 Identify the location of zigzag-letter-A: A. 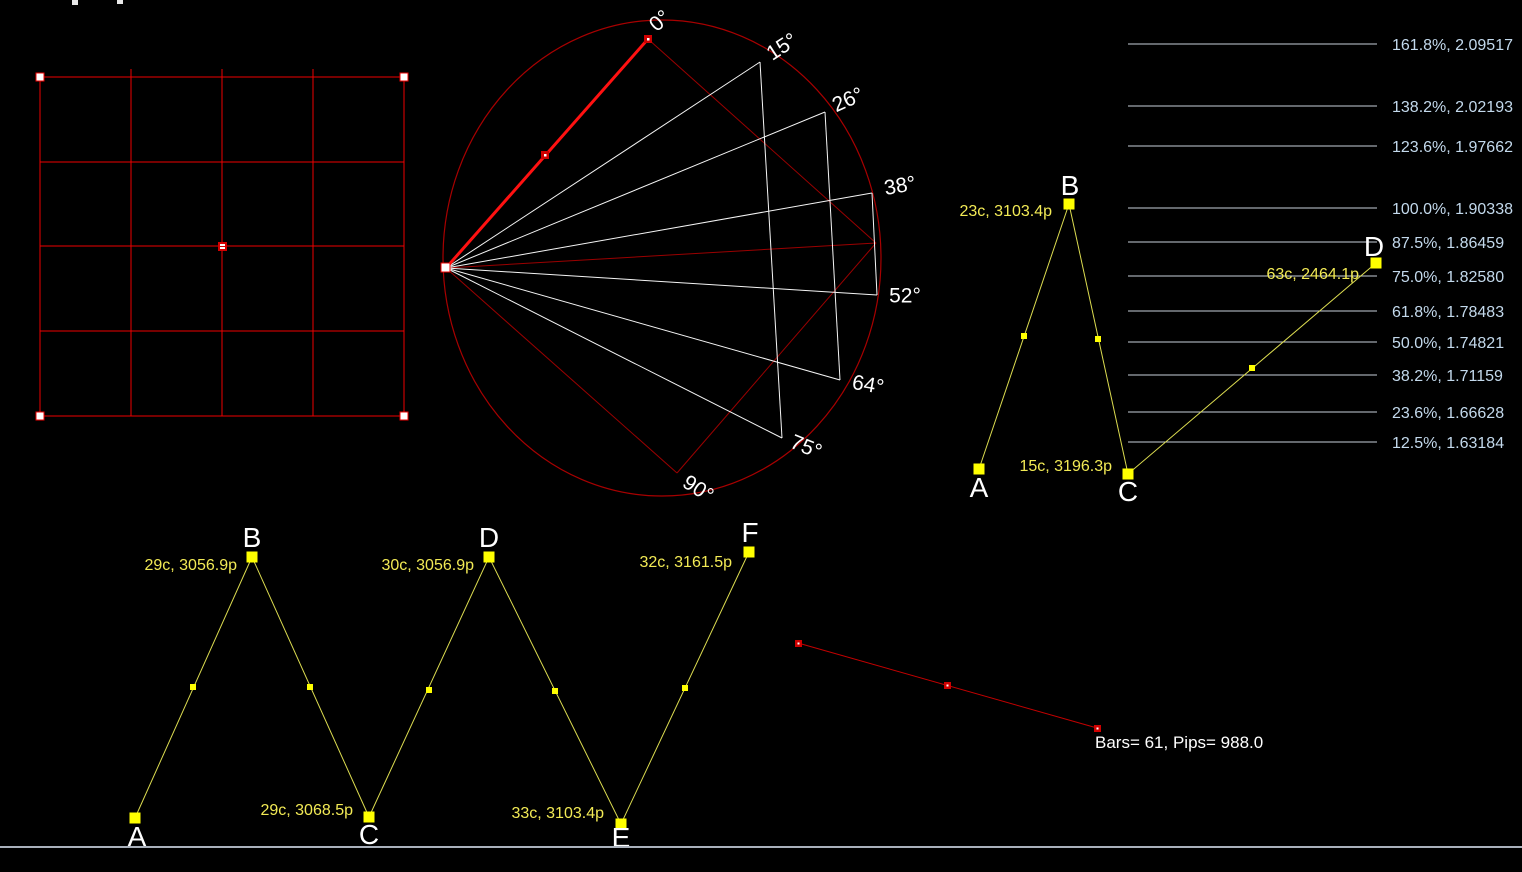
(137, 836).